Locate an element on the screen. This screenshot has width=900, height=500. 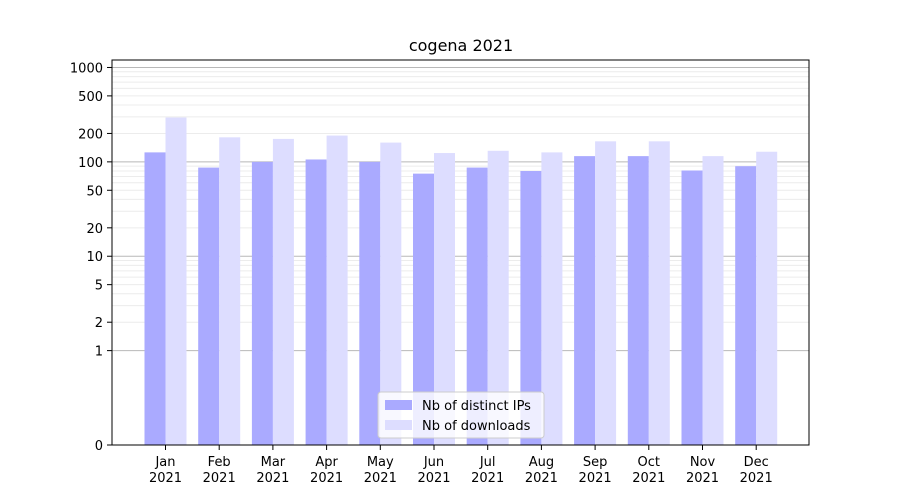
x-tick-label: May 2021 is located at coordinates (380, 470).